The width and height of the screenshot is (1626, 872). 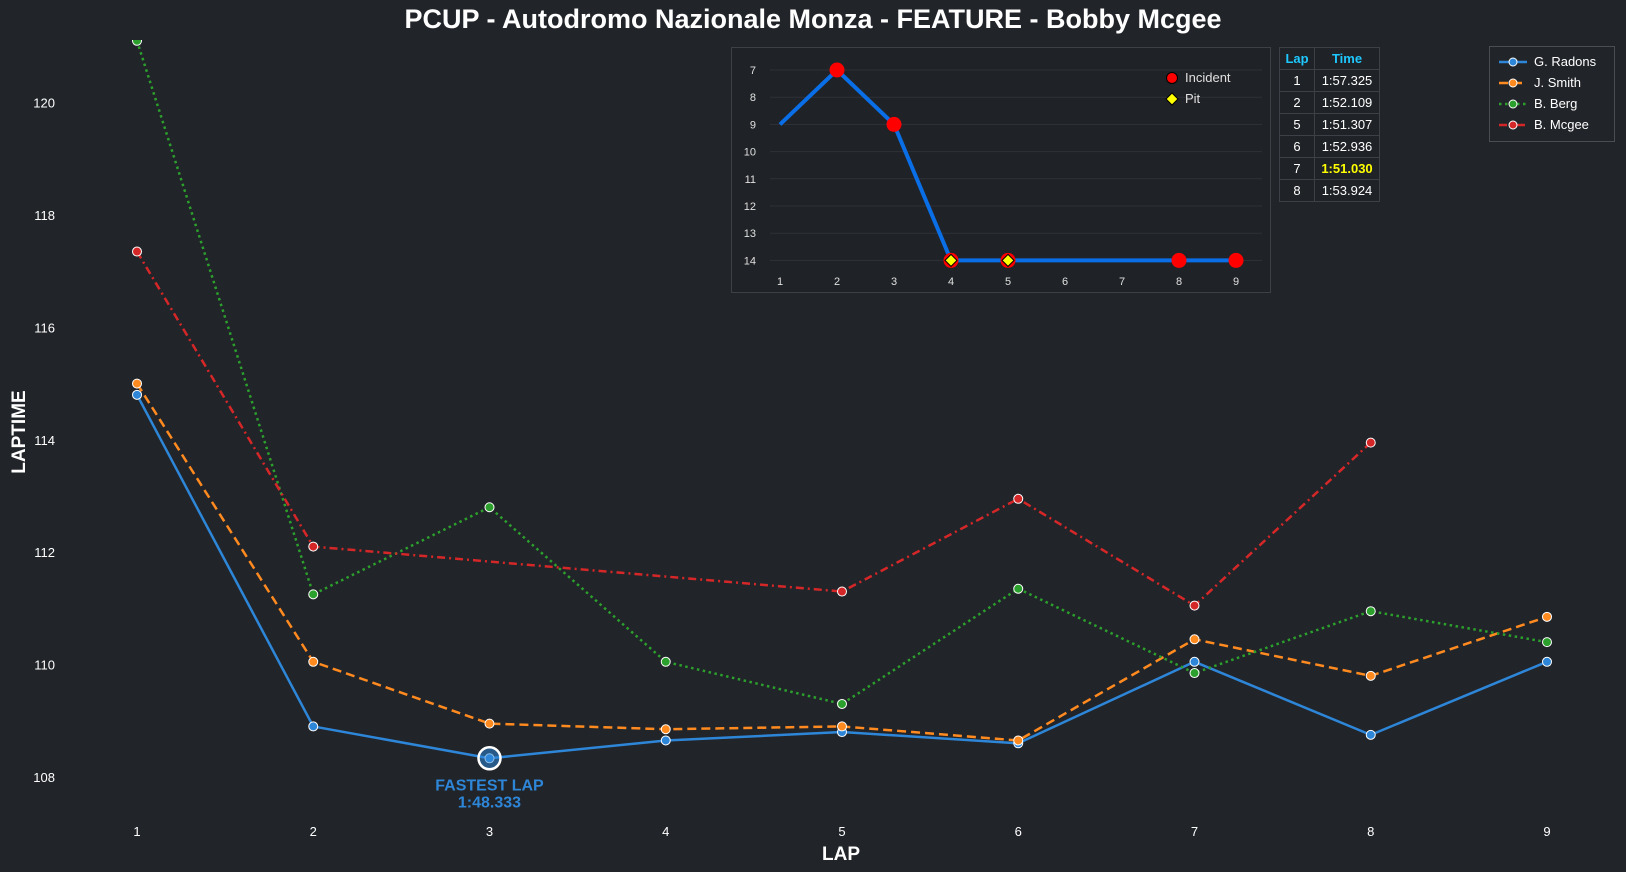 What do you see at coordinates (750, 180) in the screenshot?
I see `inset-y-tick-label: 11` at bounding box center [750, 180].